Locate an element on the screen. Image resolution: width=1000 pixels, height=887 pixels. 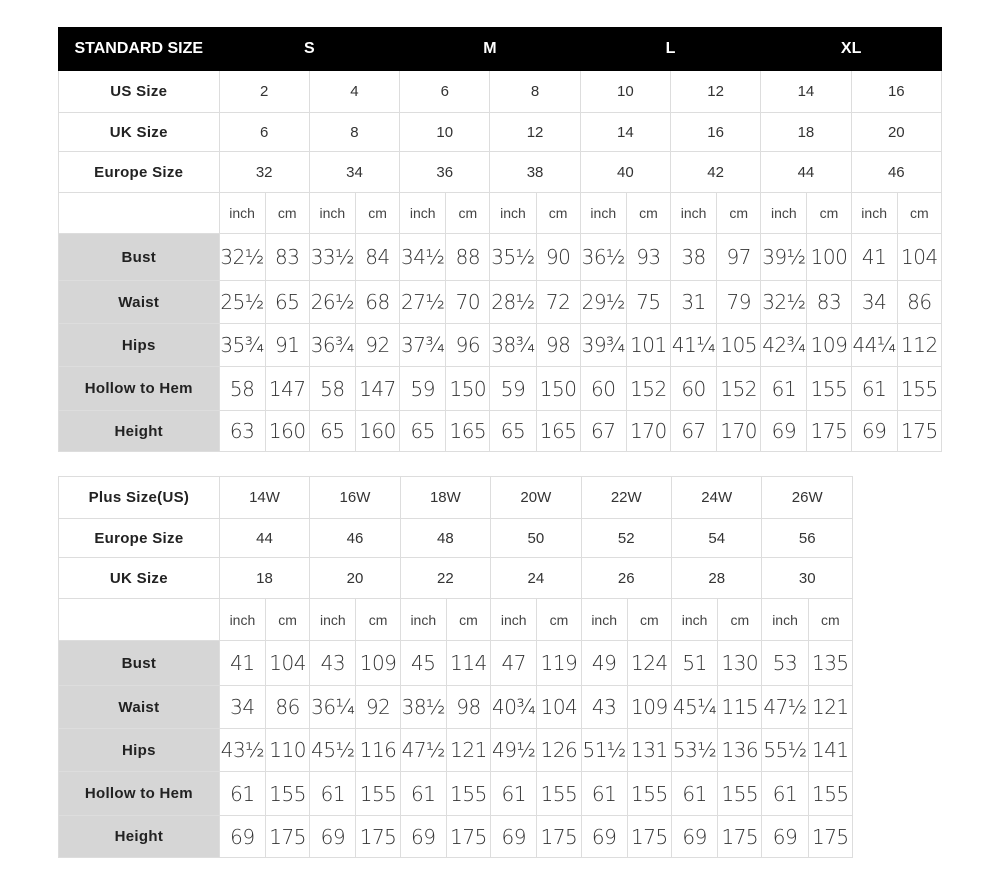
measurement-value: 28½ is located at coordinates (513, 302).